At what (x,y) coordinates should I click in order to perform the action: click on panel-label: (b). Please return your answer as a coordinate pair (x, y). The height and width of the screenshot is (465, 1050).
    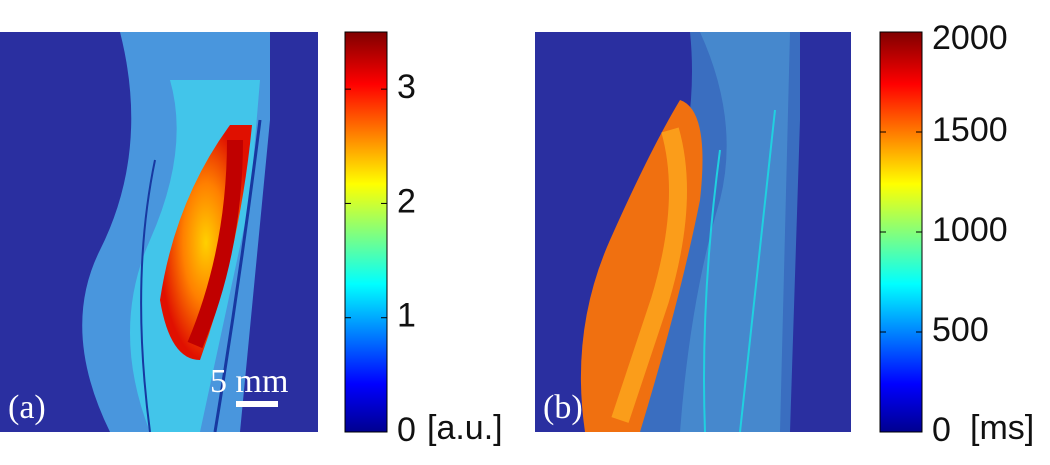
    Looking at the image, I should click on (563, 407).